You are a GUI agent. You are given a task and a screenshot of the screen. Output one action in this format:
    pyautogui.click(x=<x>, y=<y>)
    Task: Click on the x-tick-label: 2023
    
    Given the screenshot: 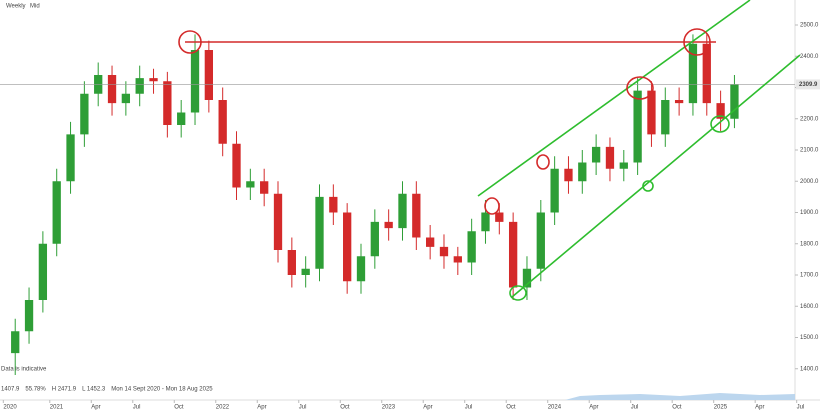 What is the action you would take?
    pyautogui.click(x=389, y=408)
    